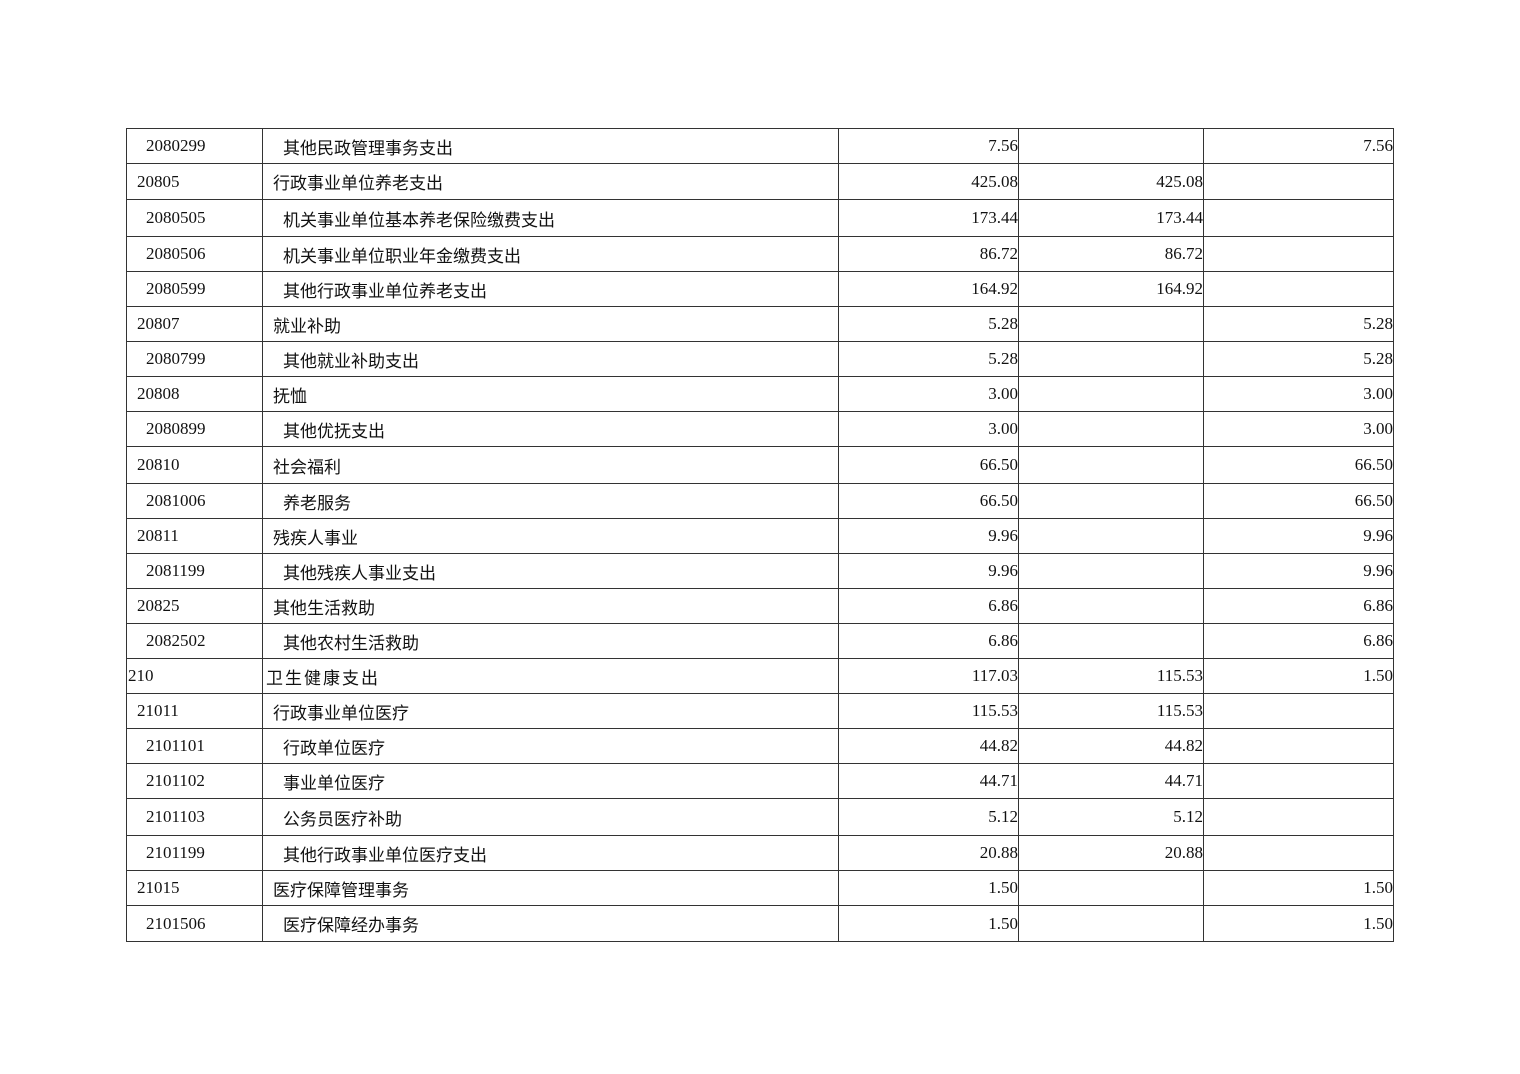 This screenshot has width=1520, height=1074. Describe the element at coordinates (1111, 289) in the screenshot. I see `basic-expenditure-cell: 164.92` at that location.